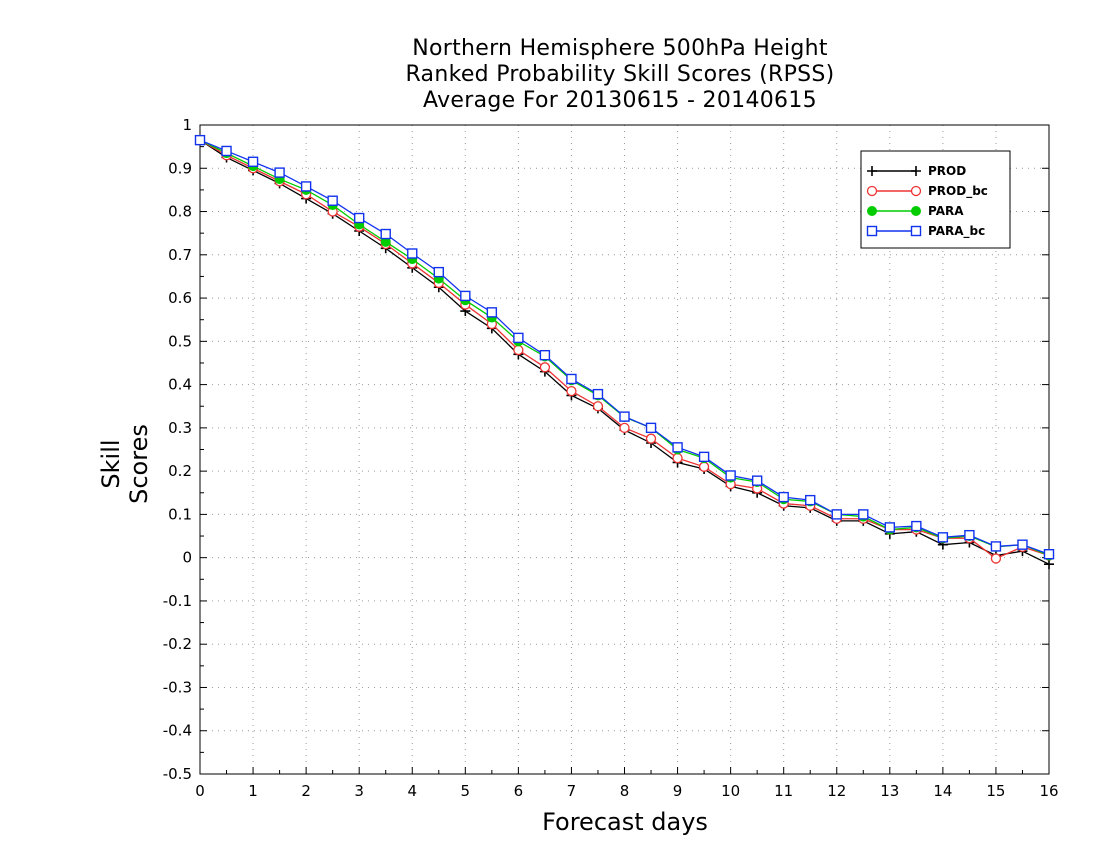 This screenshot has height=850, width=1100. What do you see at coordinates (177, 731) in the screenshot?
I see `y-tick-label: -0.4` at bounding box center [177, 731].